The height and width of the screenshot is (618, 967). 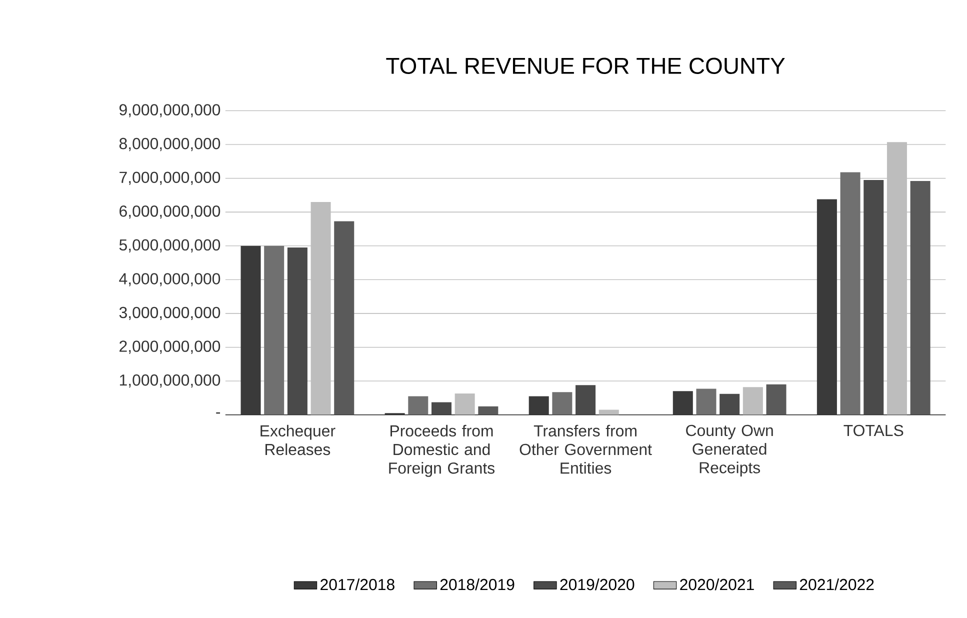 I want to click on y-tick-label: 5,000,000,000, so click(x=169, y=246).